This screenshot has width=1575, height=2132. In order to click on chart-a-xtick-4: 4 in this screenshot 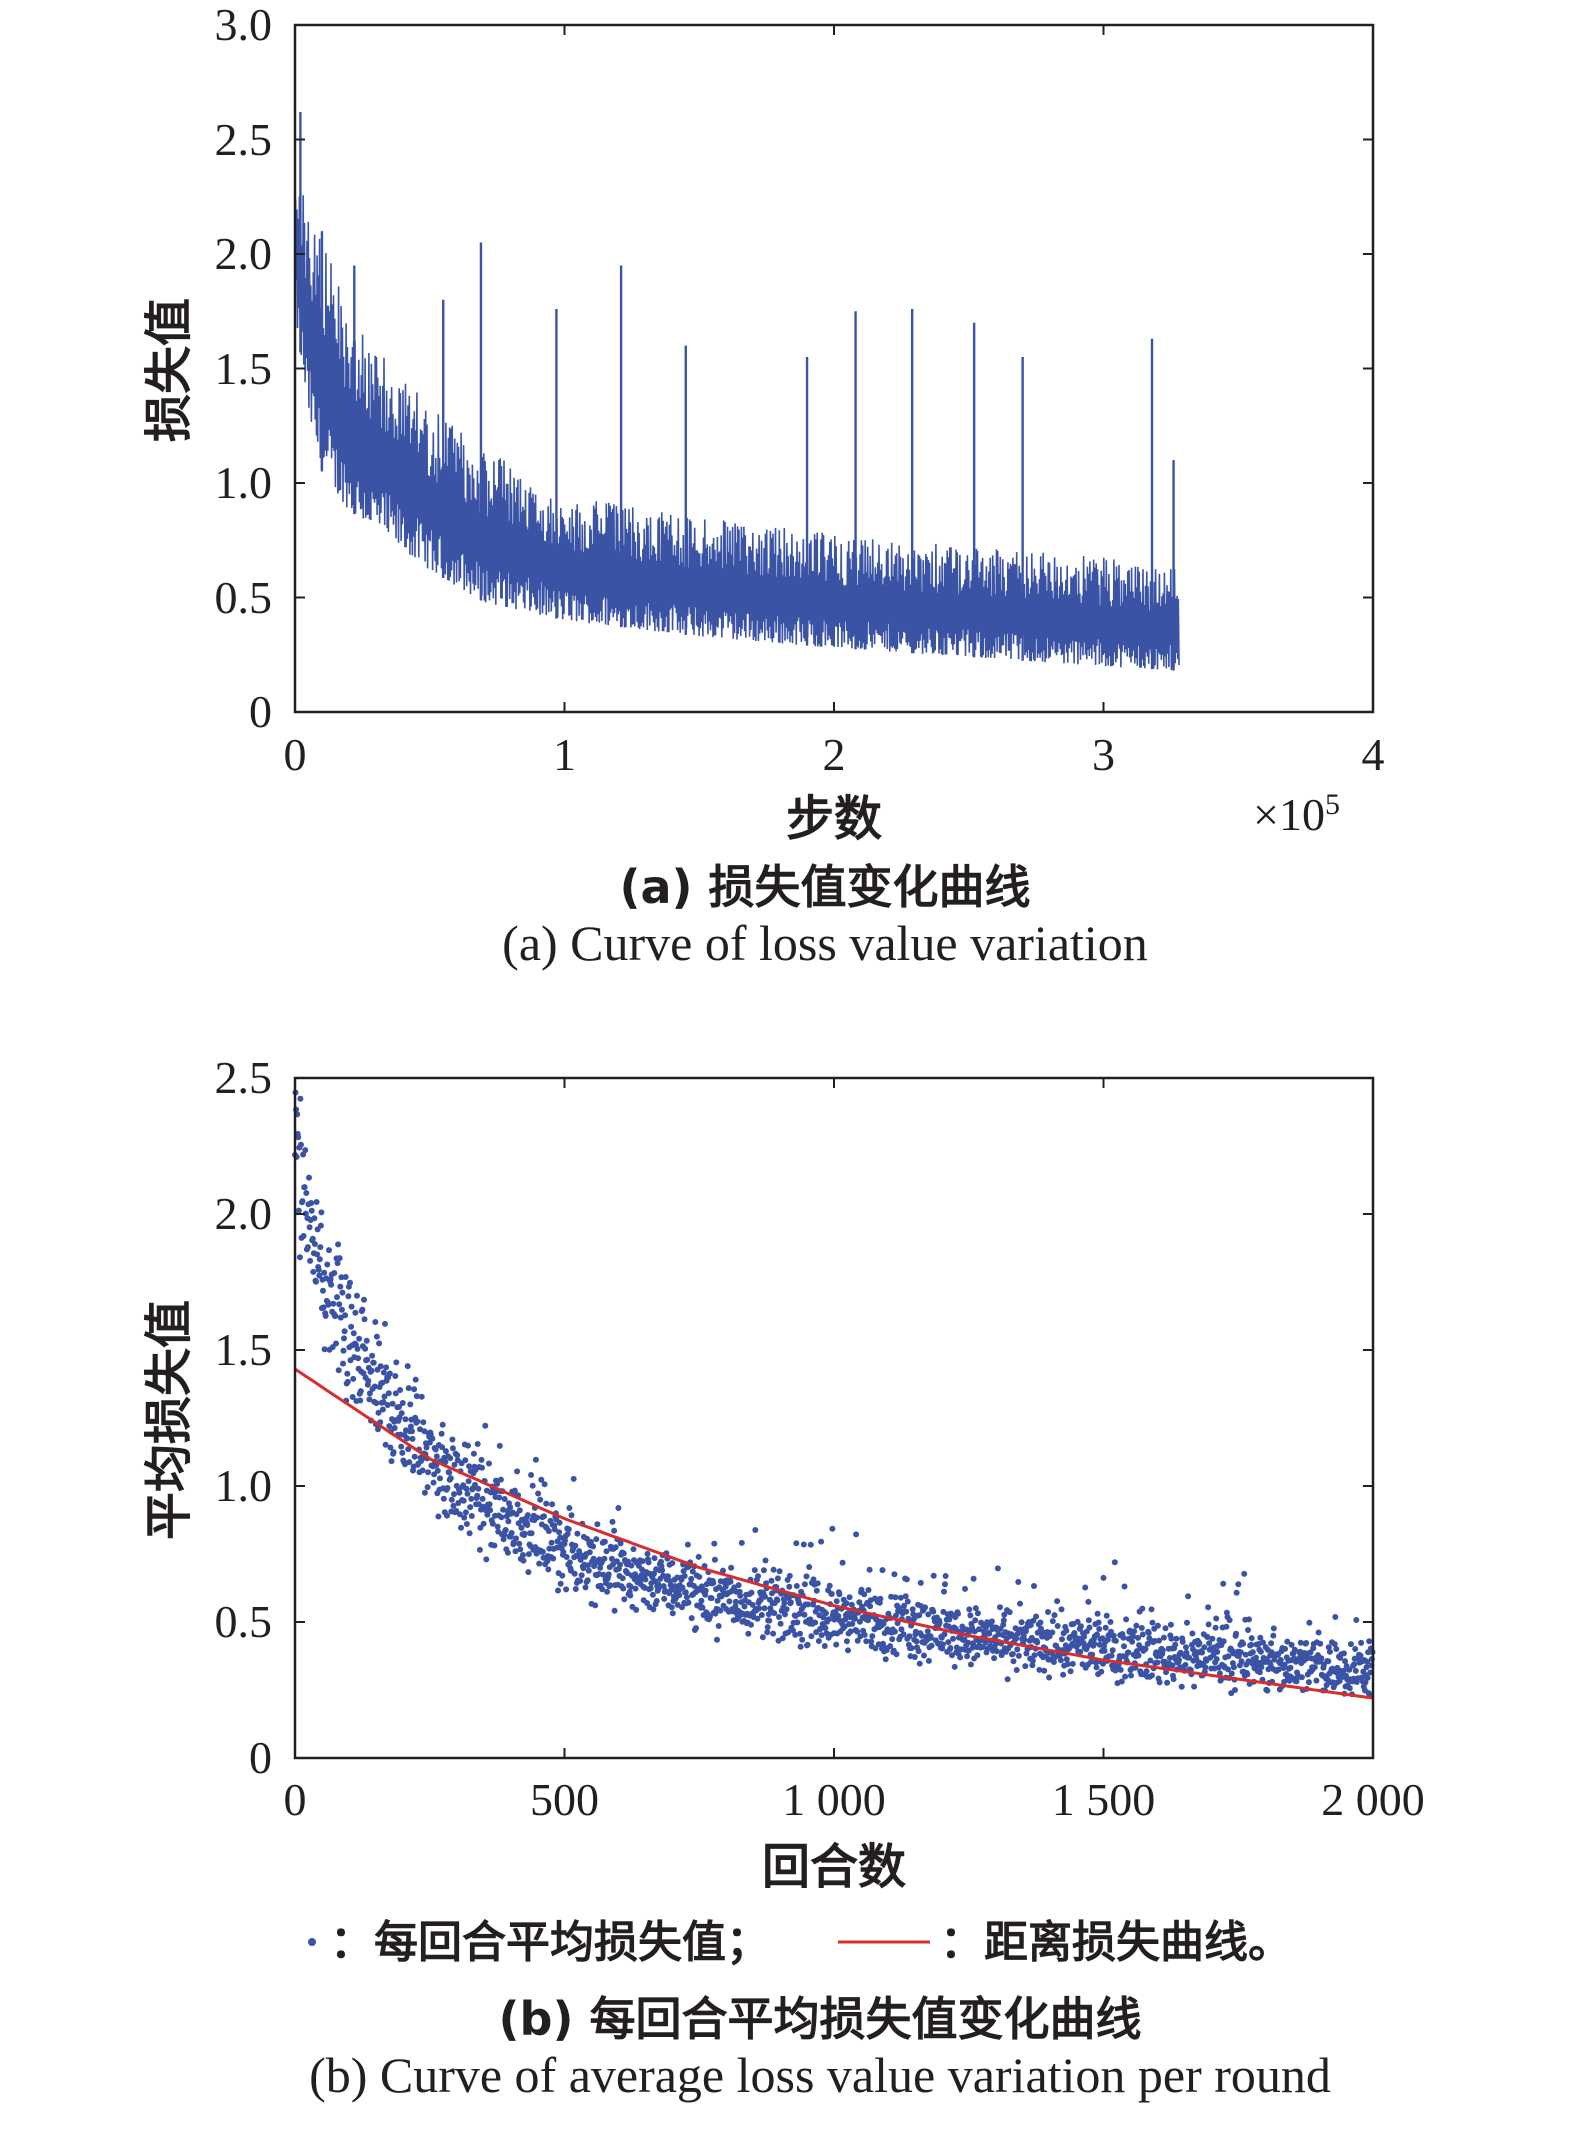, I will do `click(1373, 754)`.